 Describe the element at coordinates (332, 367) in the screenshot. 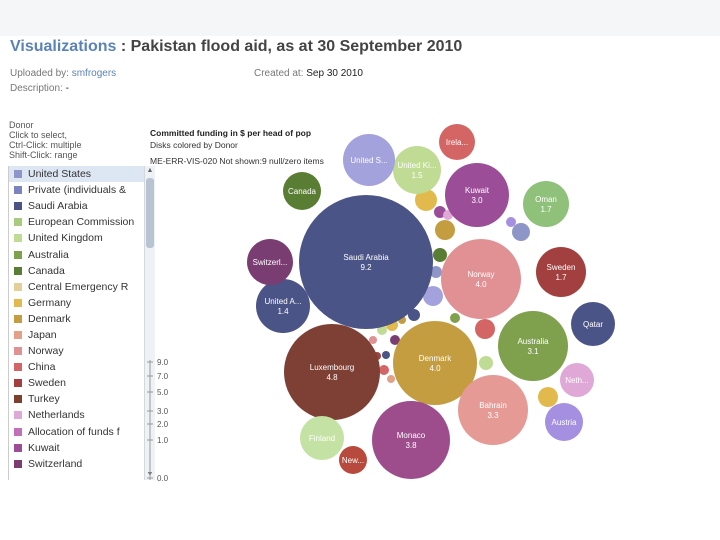

I see `bubble-label: Luxembourg` at that location.